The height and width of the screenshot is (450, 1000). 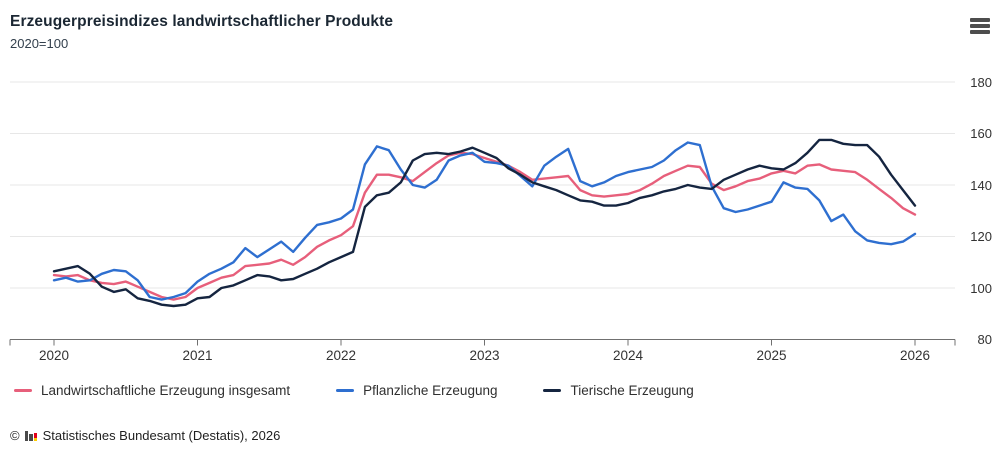 I want to click on y-axis-label: 180, so click(x=981, y=82).